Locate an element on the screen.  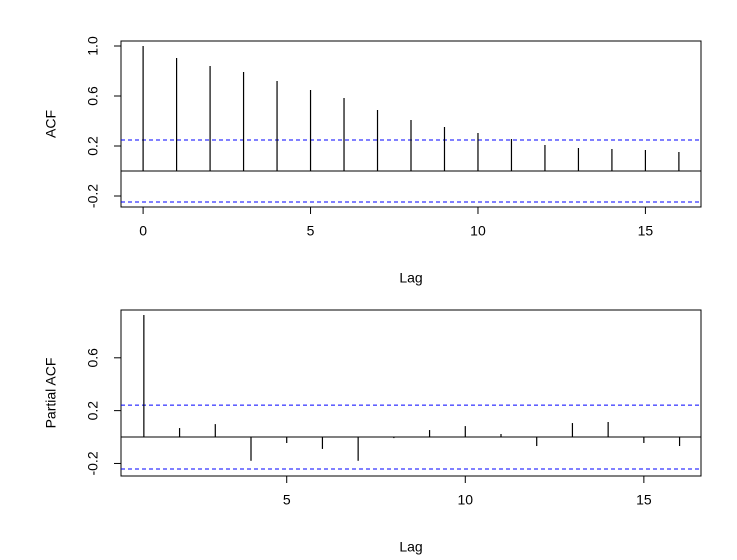
y-axis-label: Partial ACF is located at coordinates (51, 393).